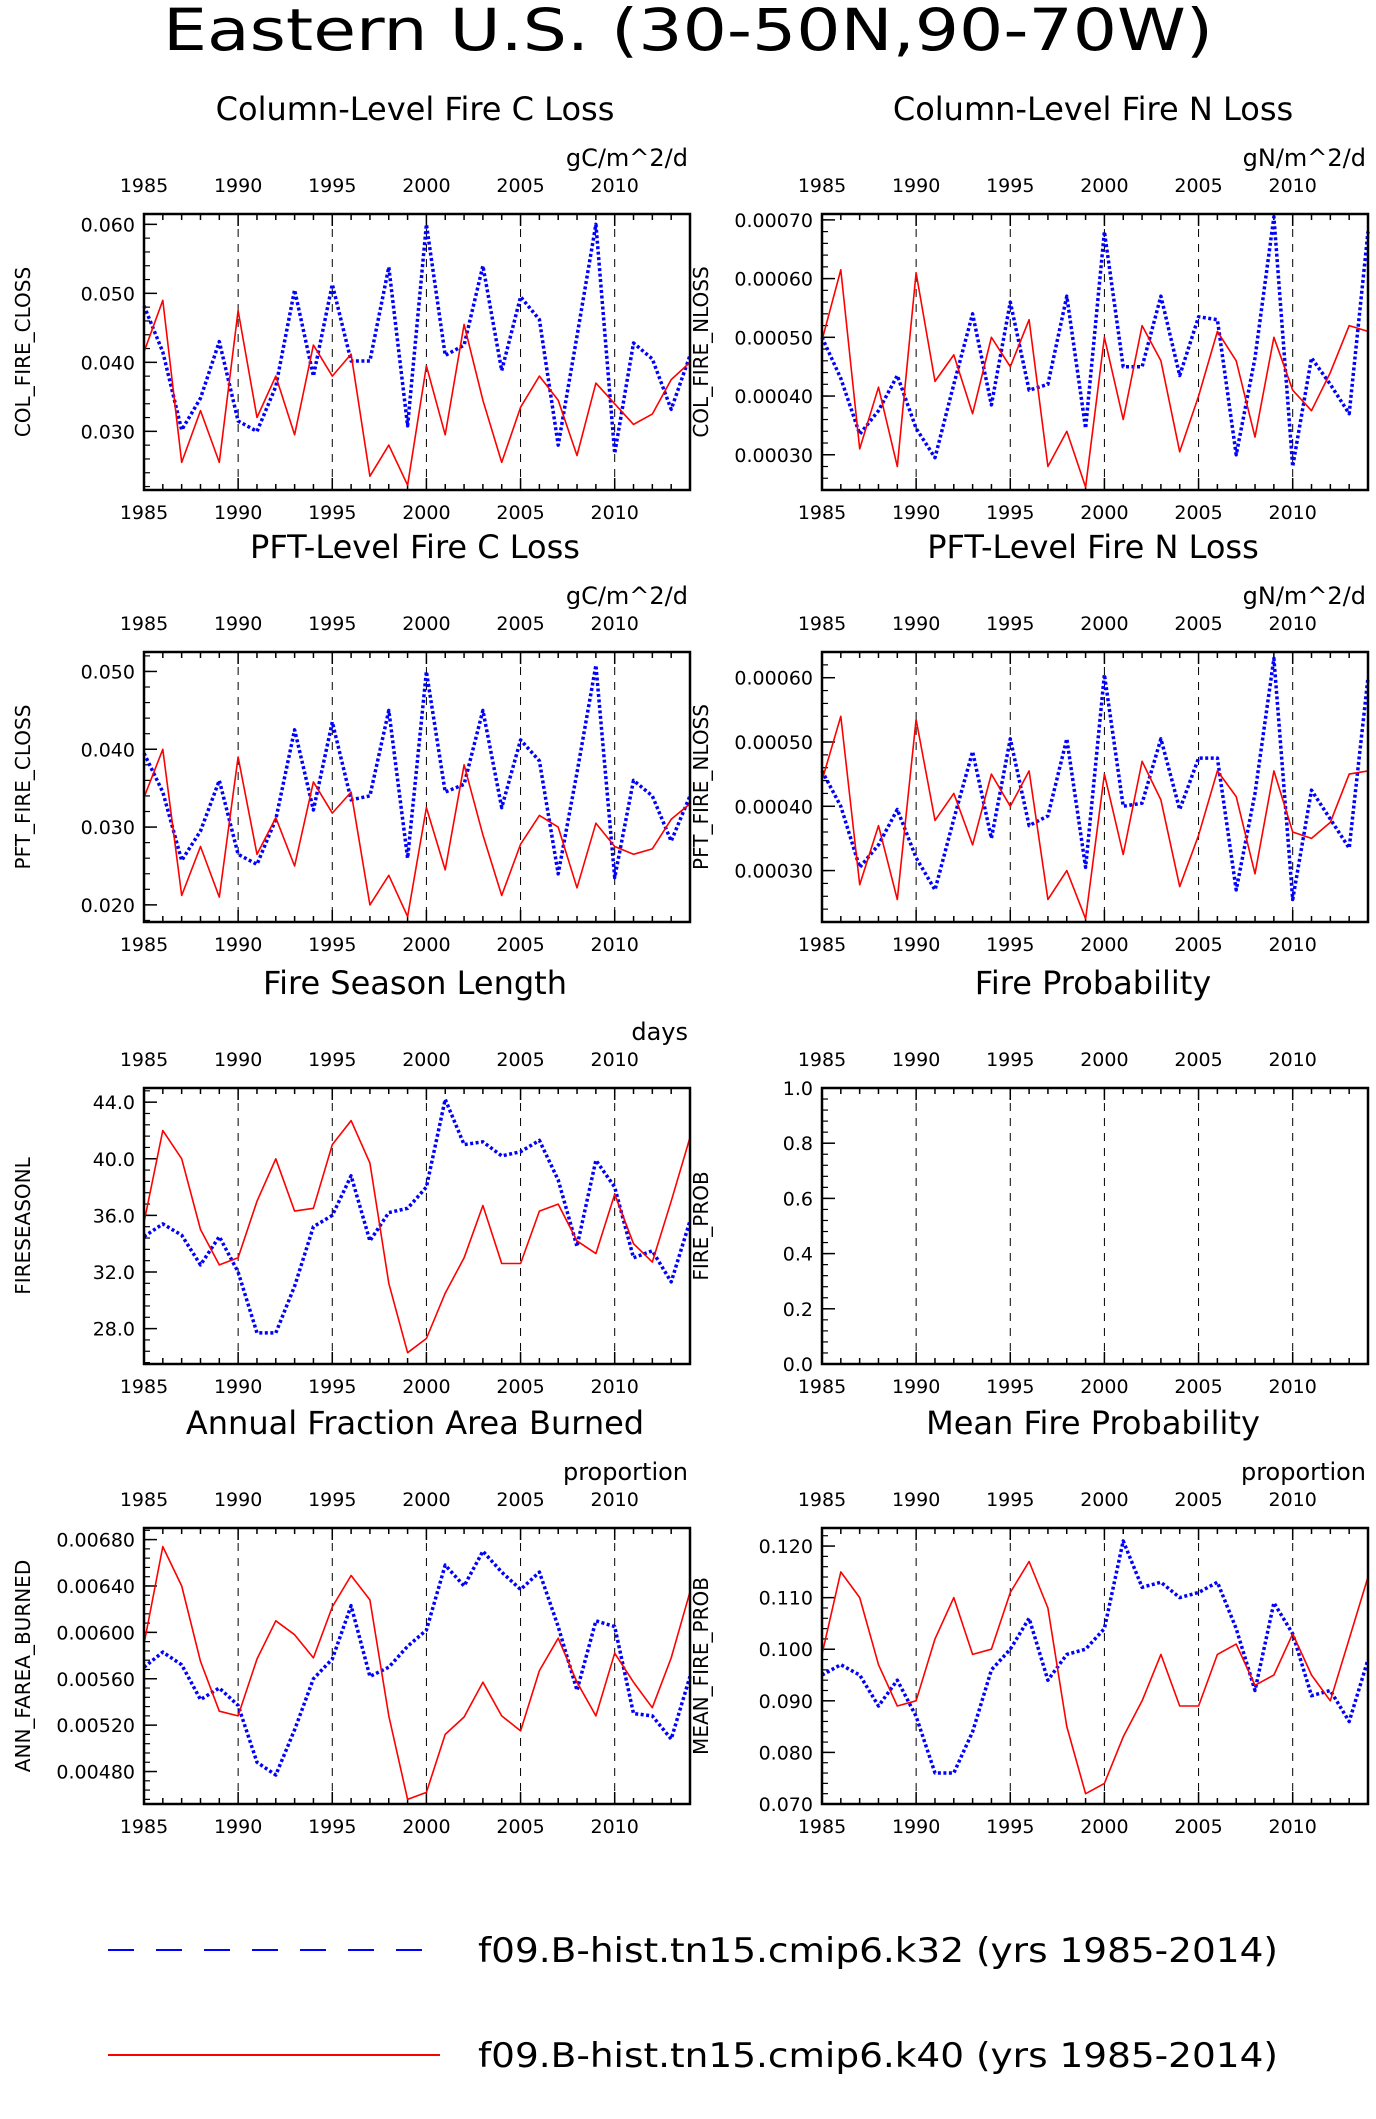 Image resolution: width=1376 pixels, height=2119 pixels. What do you see at coordinates (415, 109) in the screenshot?
I see `panel-title: Column-Level Fire C Loss` at bounding box center [415, 109].